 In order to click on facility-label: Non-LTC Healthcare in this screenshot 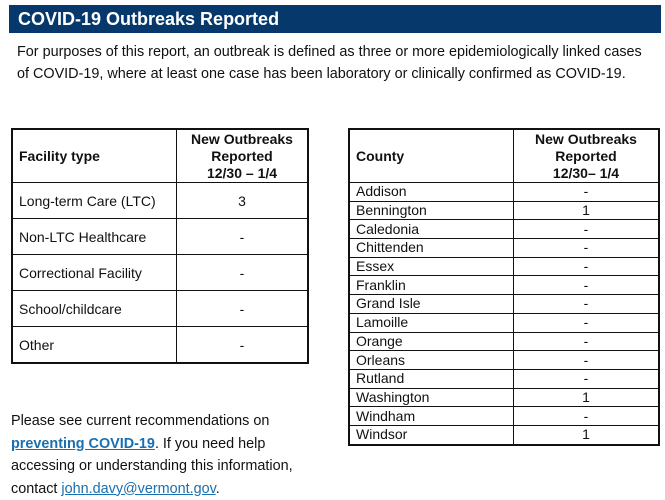, I will do `click(94, 236)`.